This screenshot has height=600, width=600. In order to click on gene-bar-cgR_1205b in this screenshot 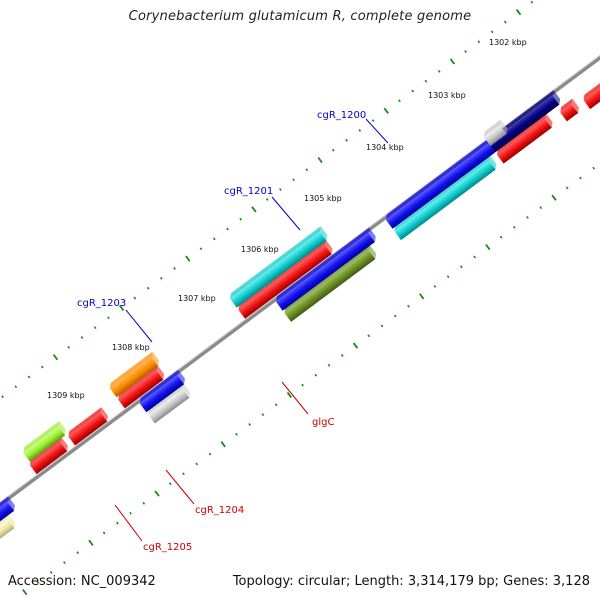, I will do `click(44, 441)`.